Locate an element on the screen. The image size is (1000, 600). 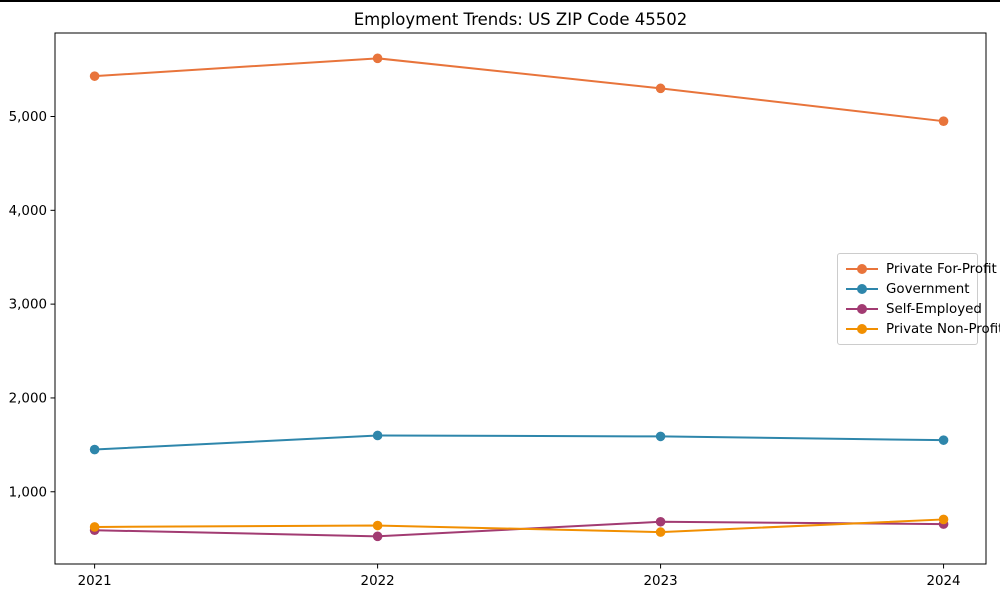
legend-item-private-non-profit: Private Non-Profit is located at coordinates (923, 329).